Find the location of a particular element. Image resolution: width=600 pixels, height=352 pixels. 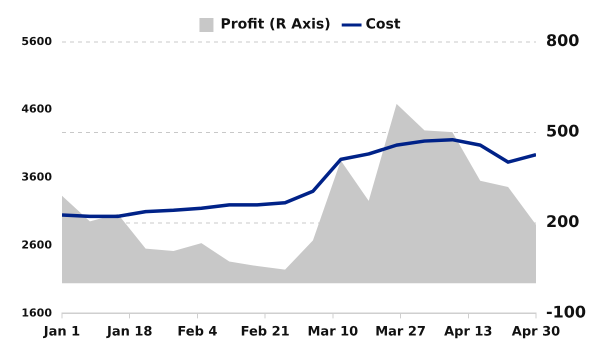

y-tick-label: 3600 is located at coordinates (36, 177).